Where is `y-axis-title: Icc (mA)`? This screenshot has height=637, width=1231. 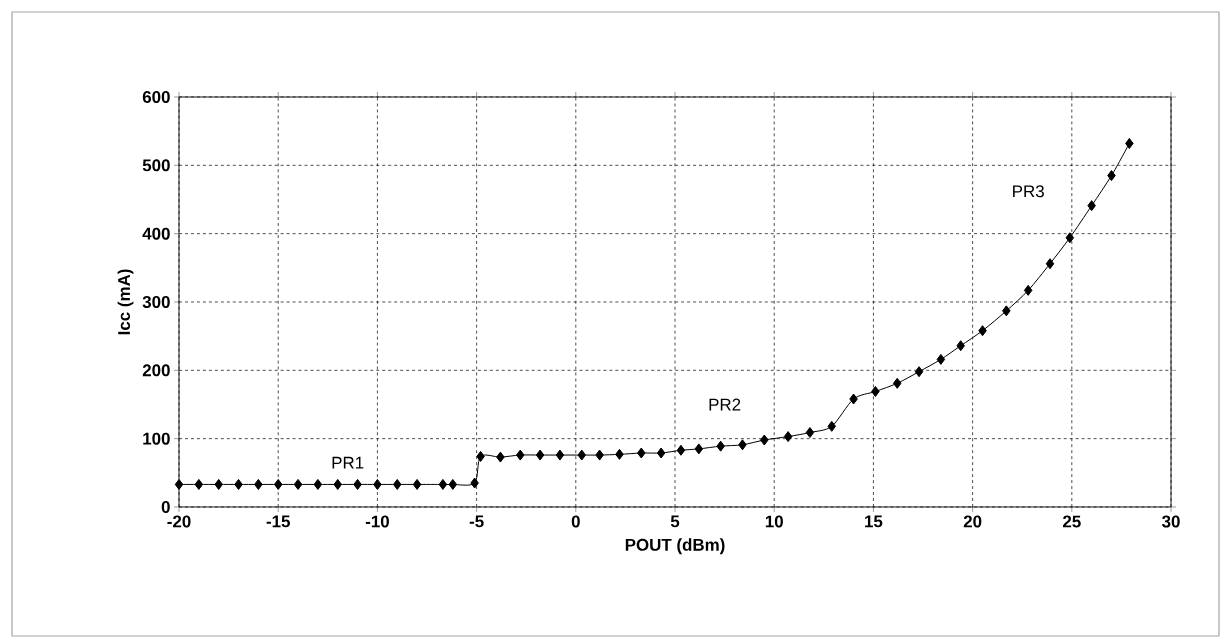
y-axis-title: Icc (mA) is located at coordinates (125, 302).